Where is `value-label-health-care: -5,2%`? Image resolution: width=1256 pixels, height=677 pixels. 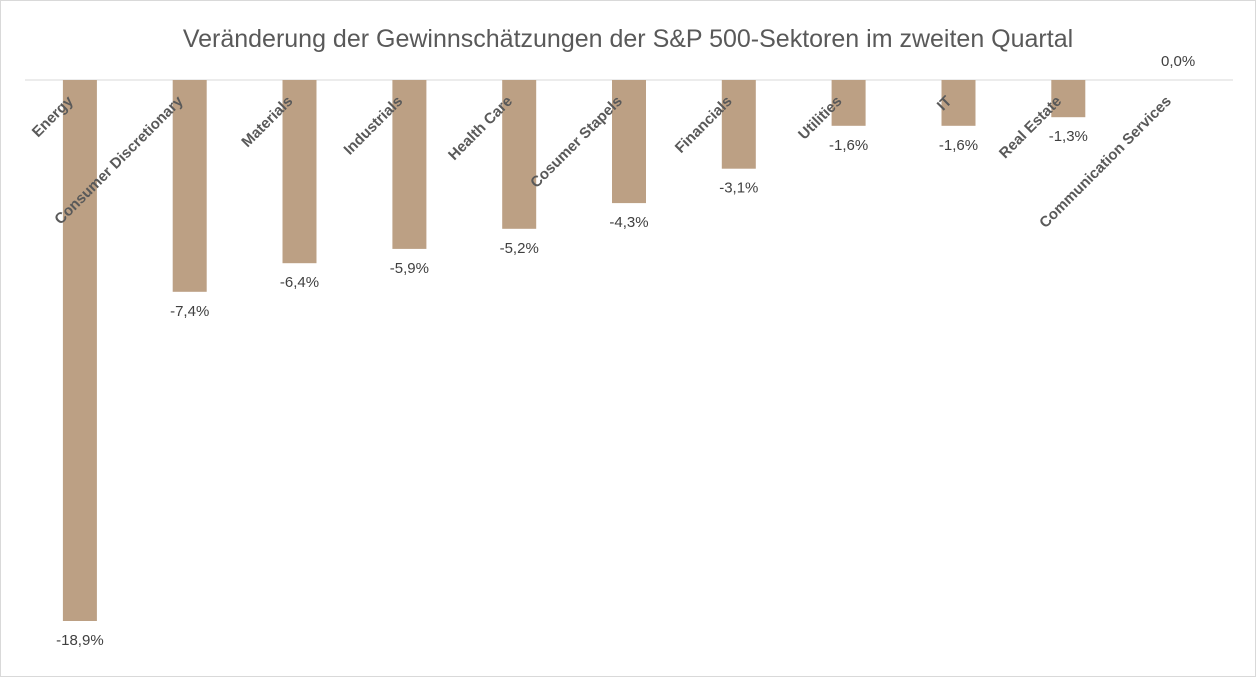 value-label-health-care: -5,2% is located at coordinates (519, 248).